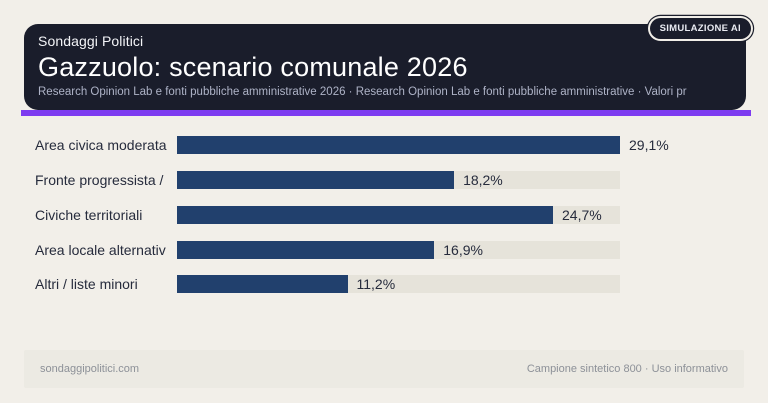 The image size is (768, 403). What do you see at coordinates (376, 284) in the screenshot?
I see `value-label: 11,2%` at bounding box center [376, 284].